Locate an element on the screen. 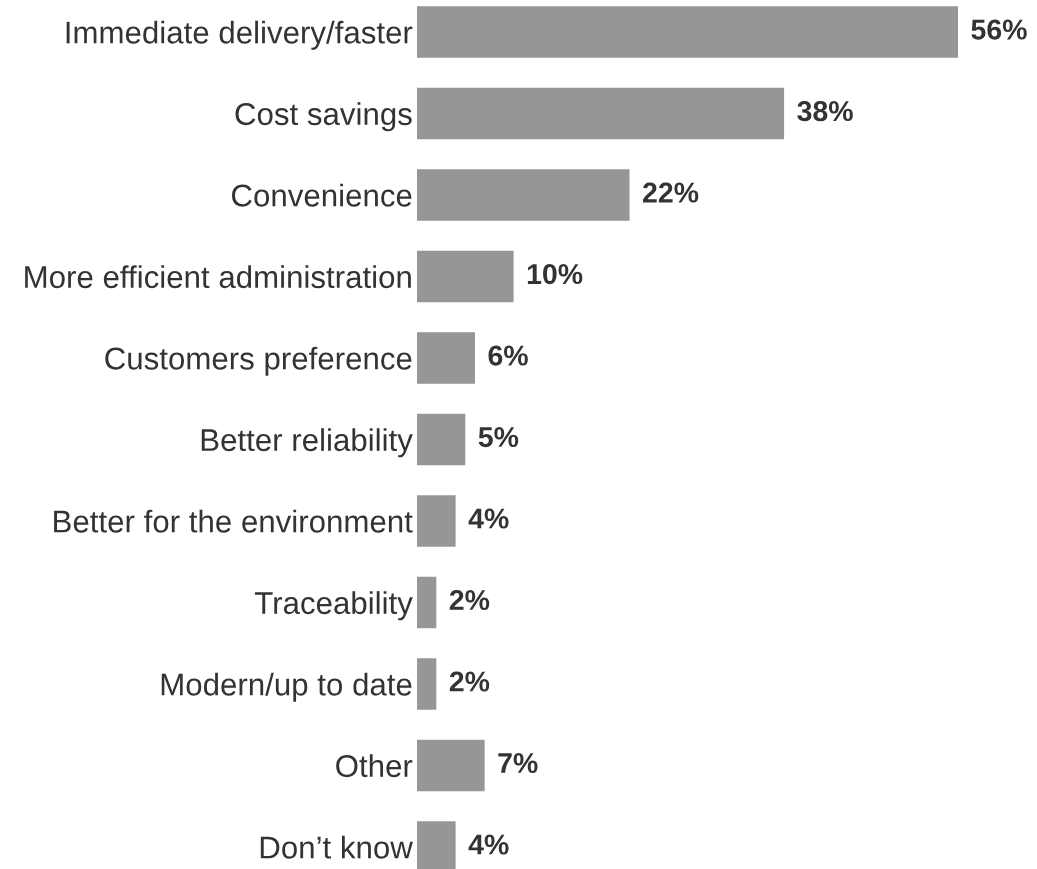 Image resolution: width=1037 pixels, height=869 pixels. data-label: 22% is located at coordinates (671, 192).